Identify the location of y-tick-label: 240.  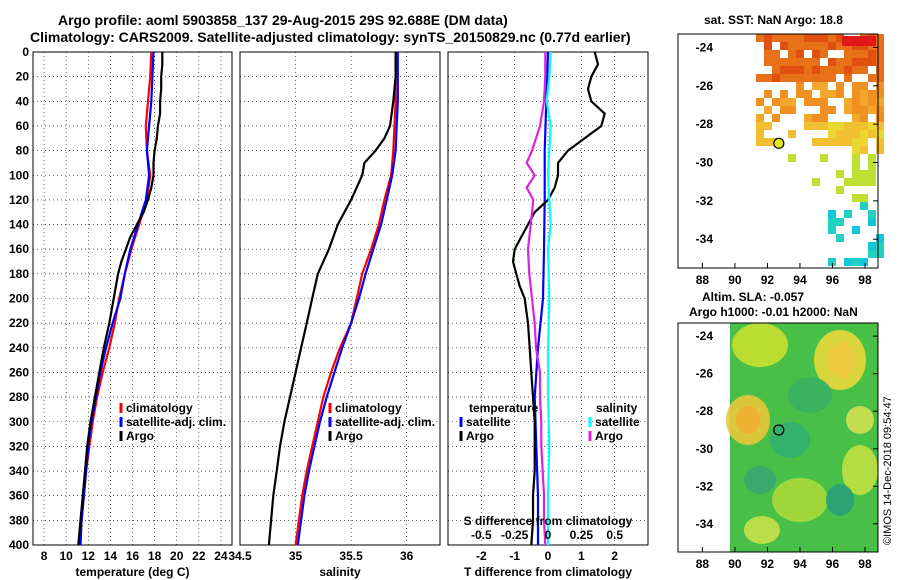
(19, 348).